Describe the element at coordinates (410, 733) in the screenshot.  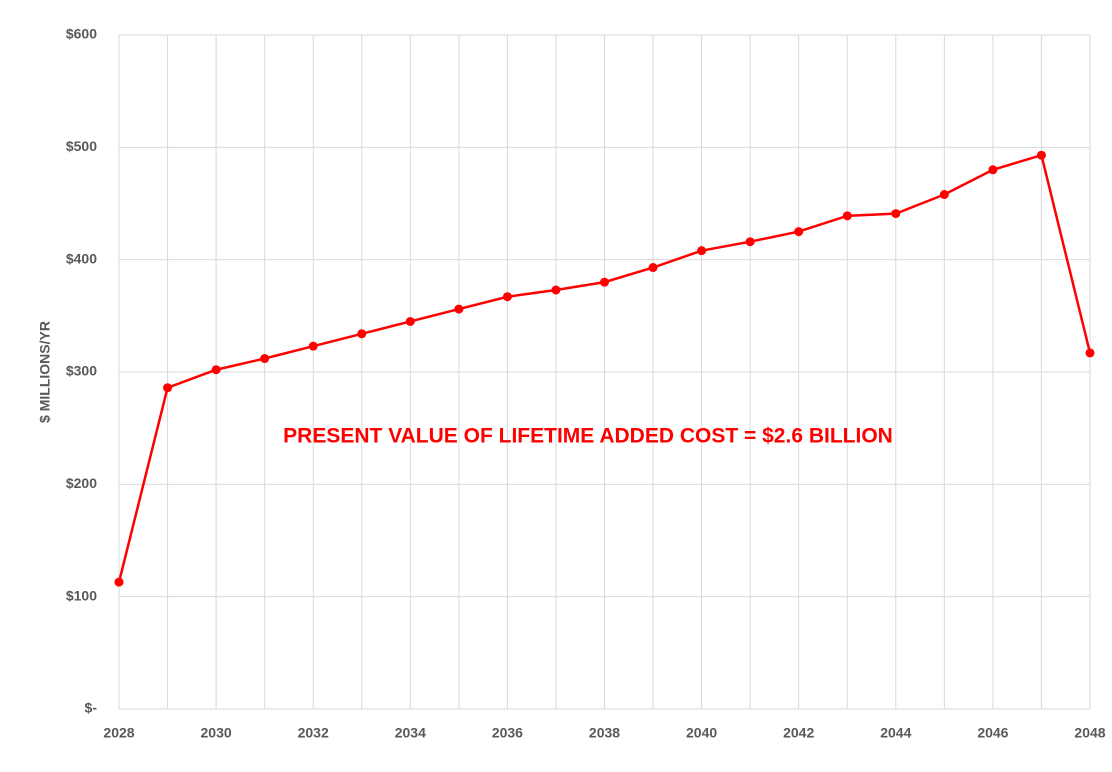
I see `x-tick-label: 2034` at that location.